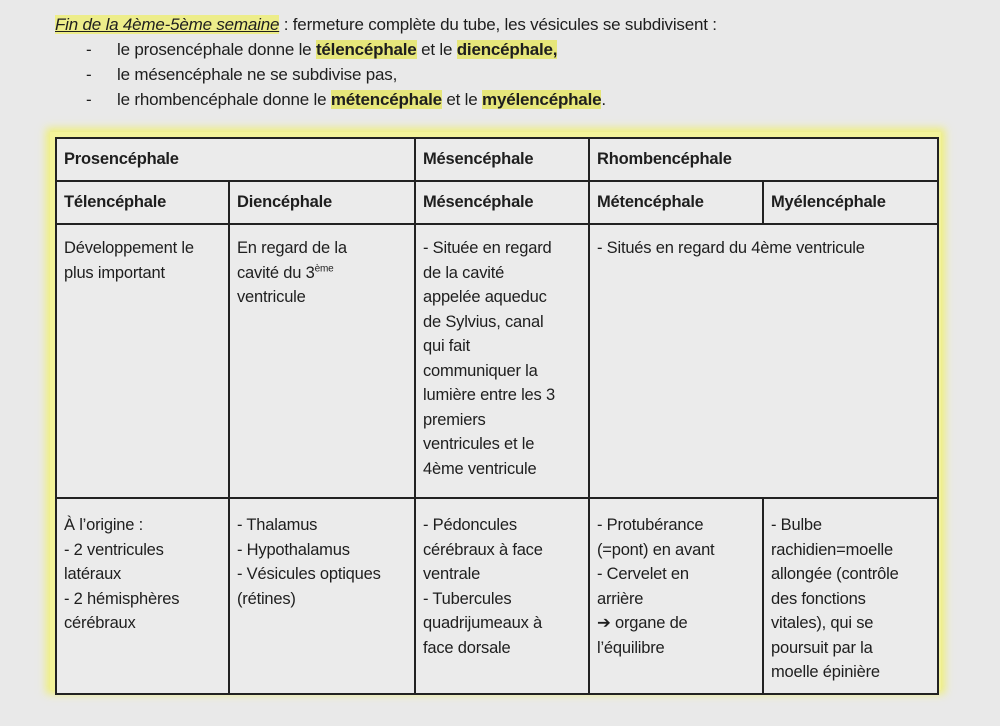  I want to click on cell-line: - Situés en regard du 4ème ventricule, so click(731, 248).